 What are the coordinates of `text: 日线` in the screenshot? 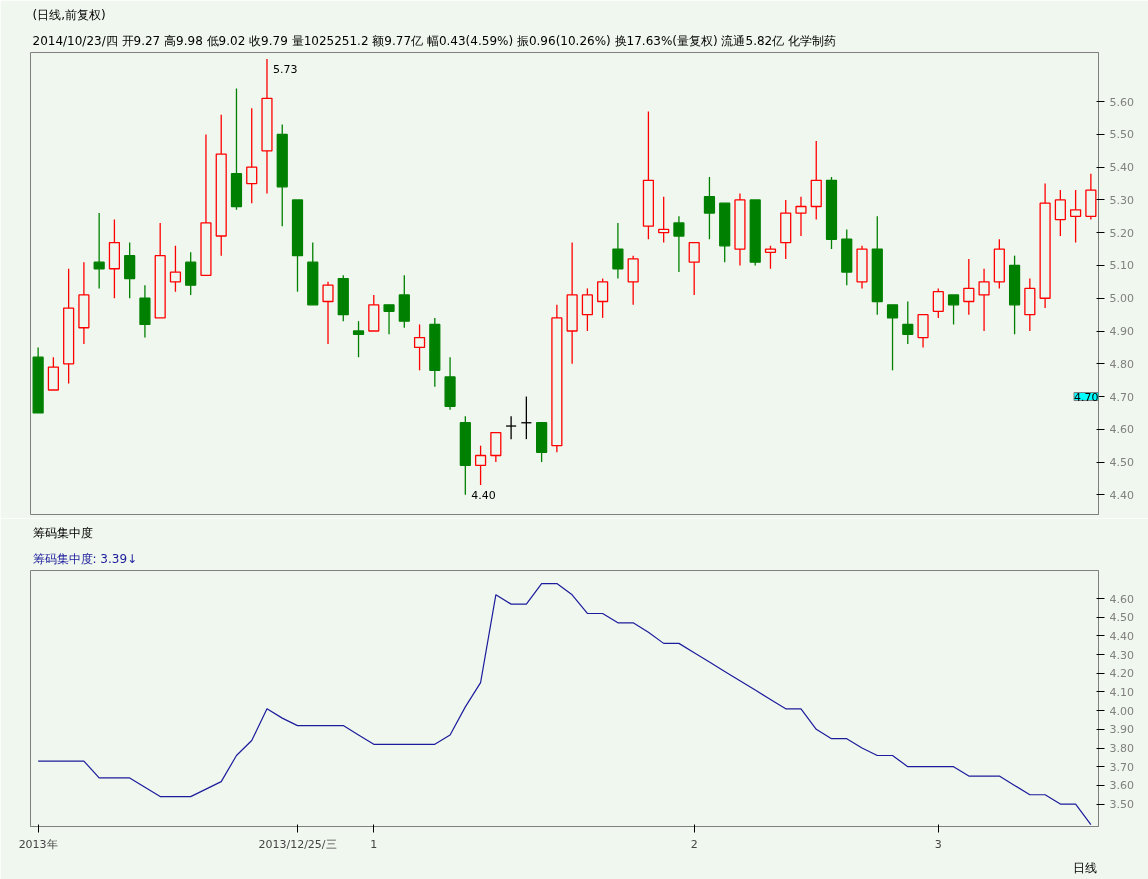 It's located at (1084, 867).